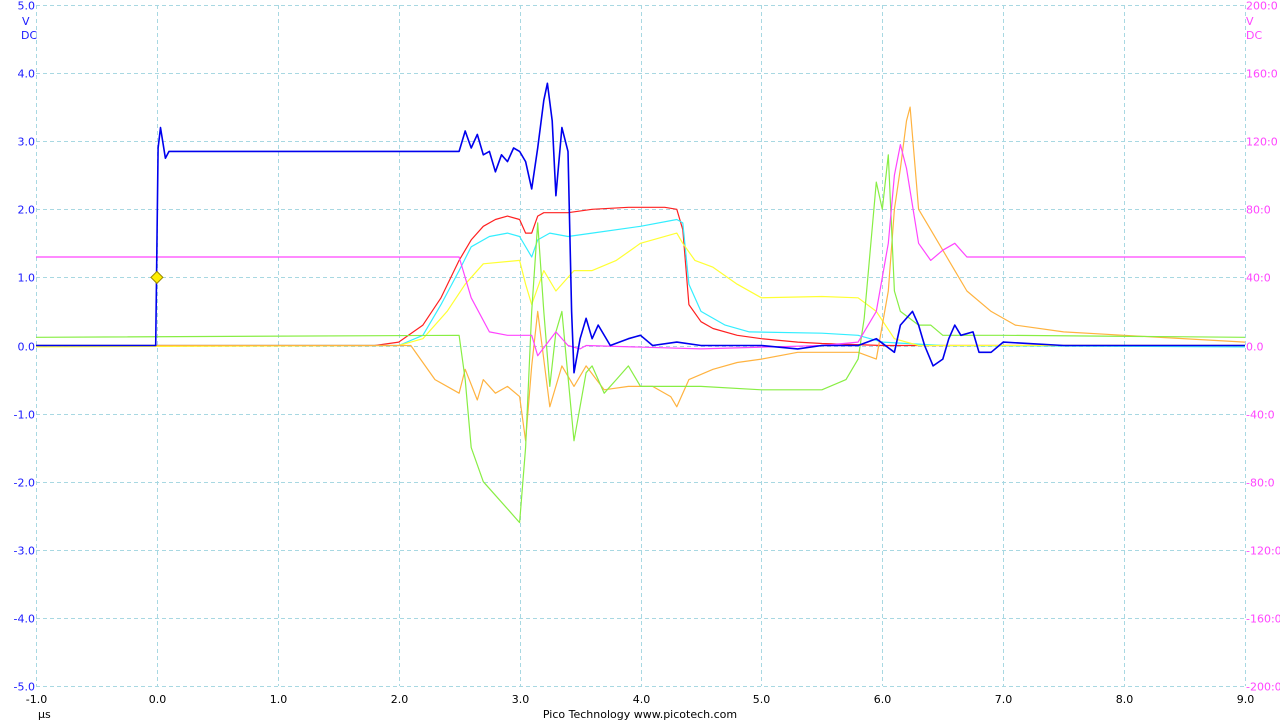 This screenshot has width=1280, height=720. What do you see at coordinates (1254, 35) in the screenshot?
I see `right-axis-coupling: DC` at bounding box center [1254, 35].